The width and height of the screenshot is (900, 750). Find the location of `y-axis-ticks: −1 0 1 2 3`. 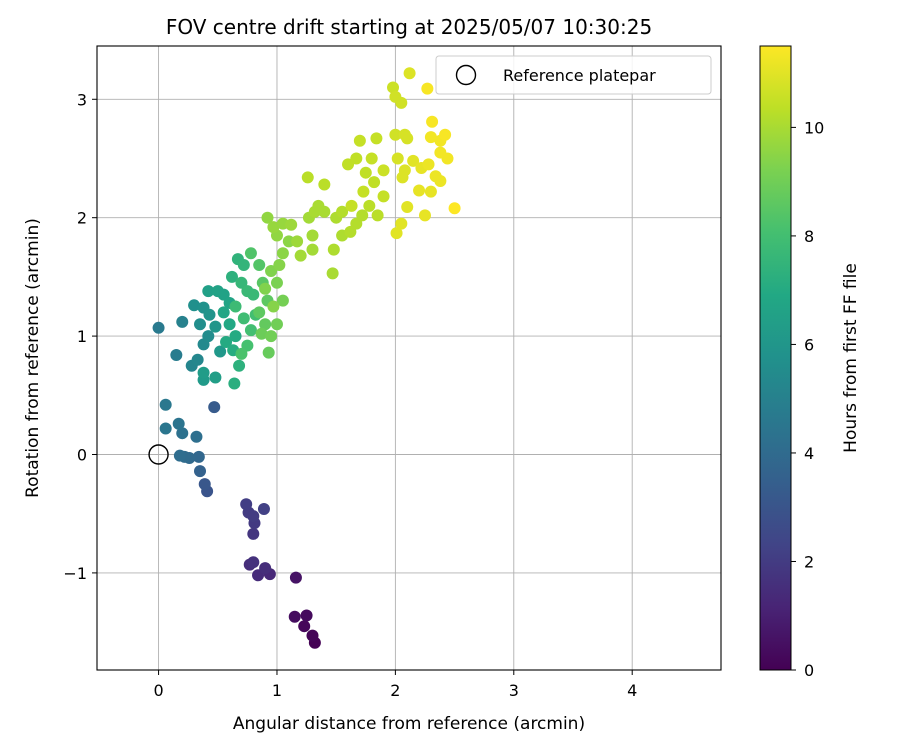

y-axis-ticks: −1 0 1 2 3 is located at coordinates (80, 336).